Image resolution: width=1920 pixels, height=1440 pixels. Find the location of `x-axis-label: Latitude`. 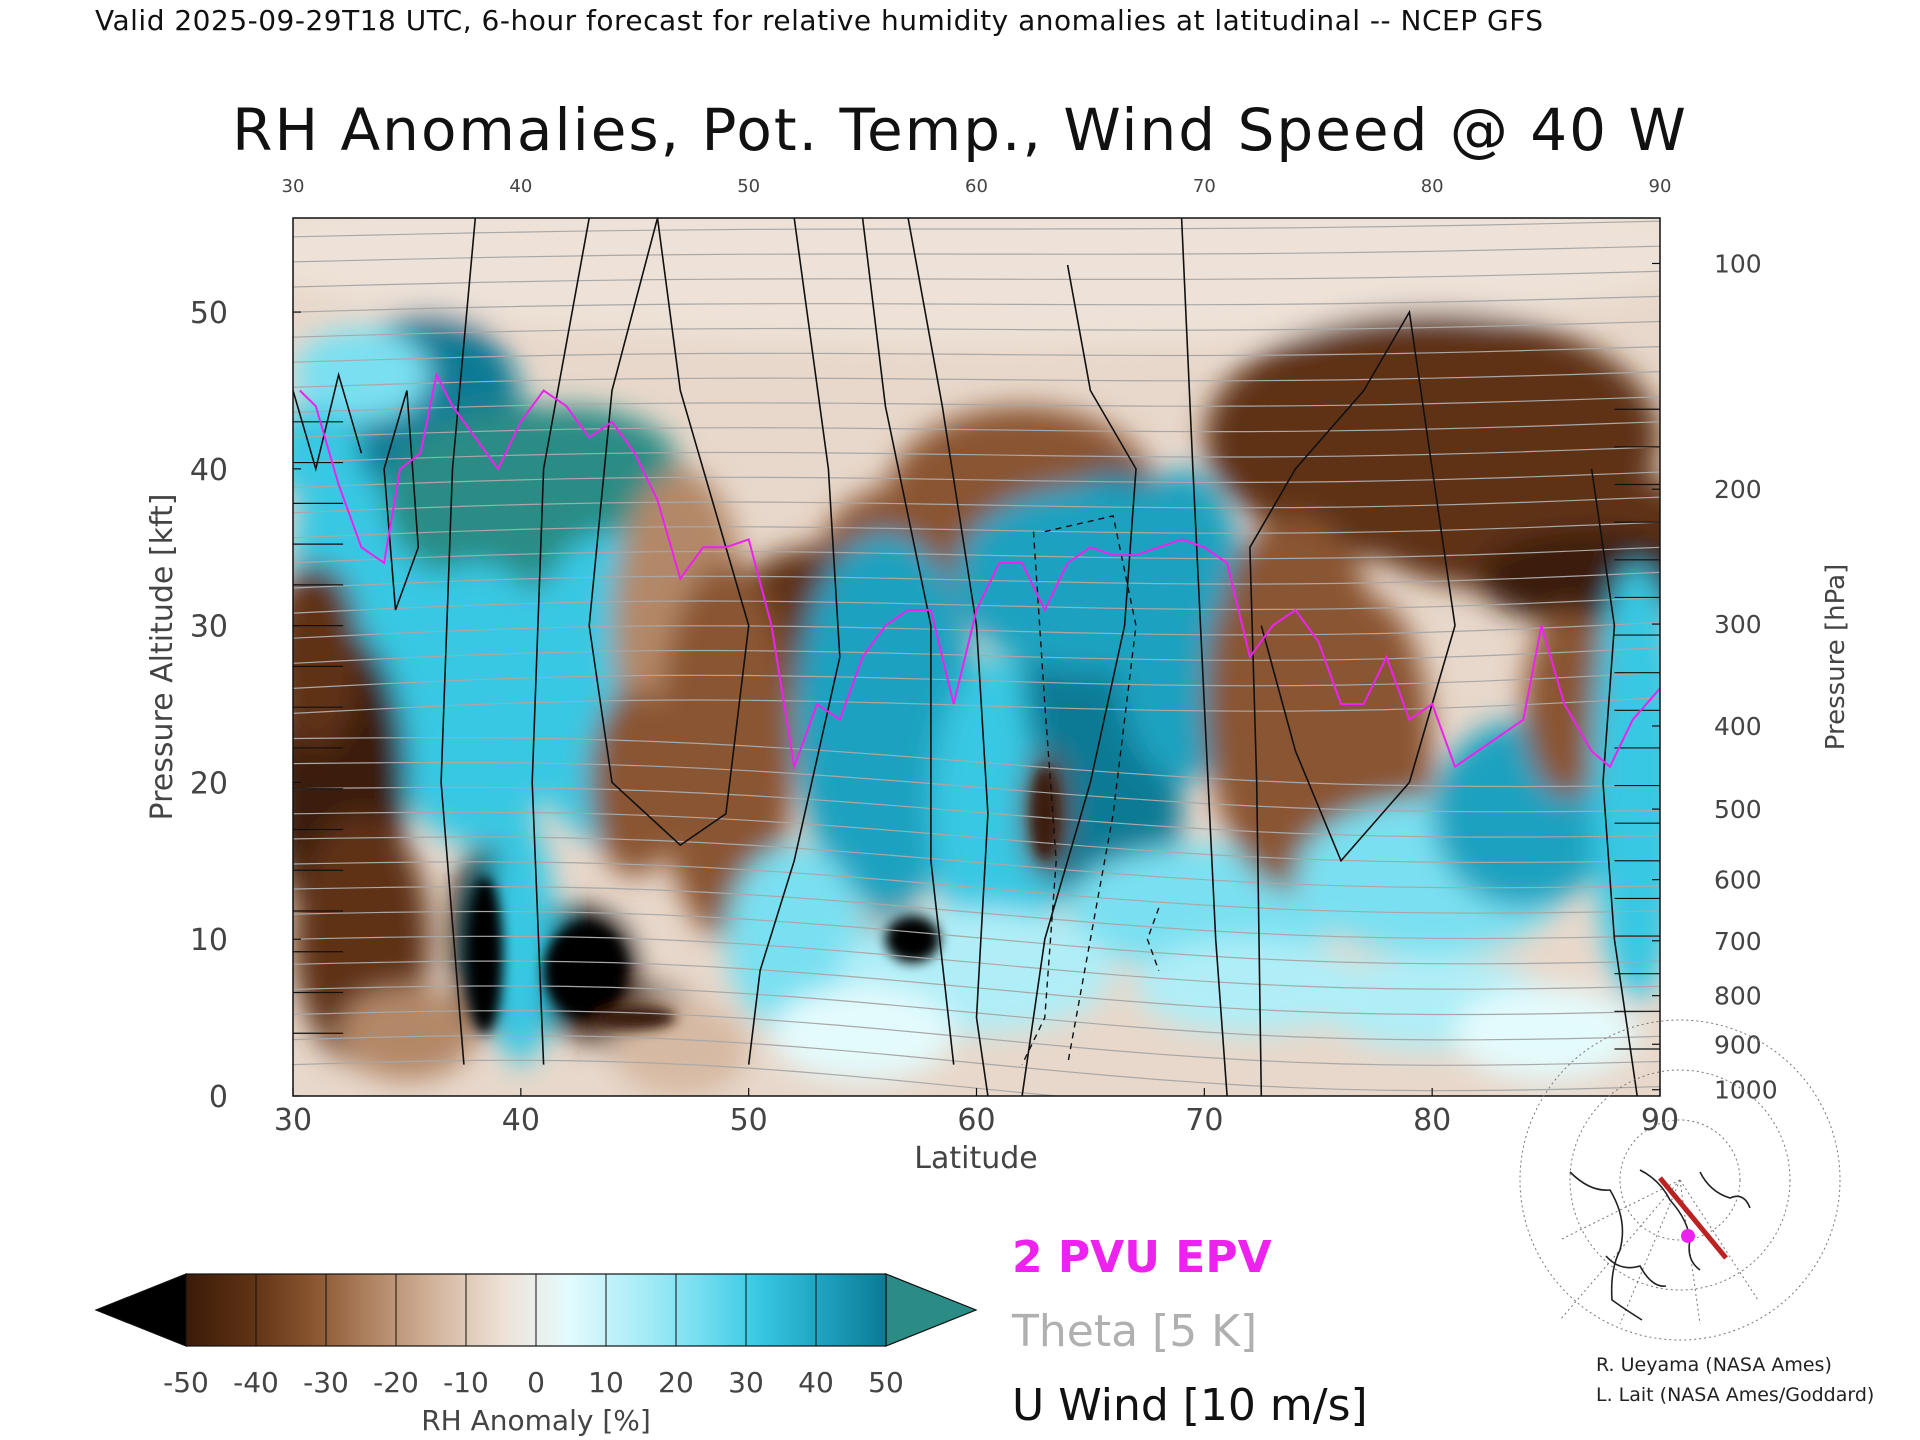

x-axis-label: Latitude is located at coordinates (975, 1158).